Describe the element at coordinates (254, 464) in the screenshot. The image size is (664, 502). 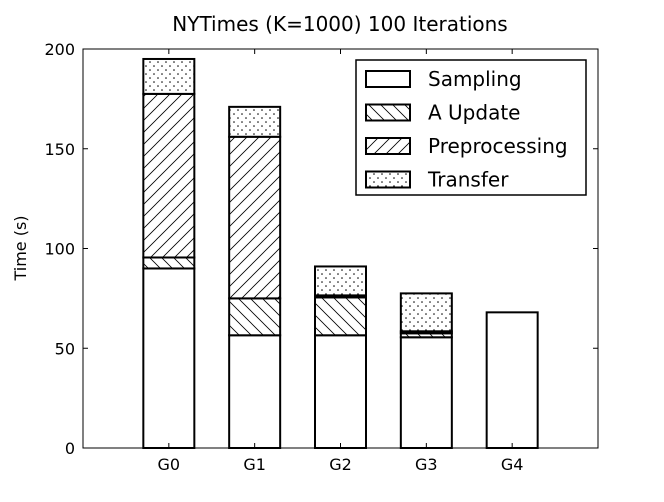
I see `x-tick-label: G1` at that location.